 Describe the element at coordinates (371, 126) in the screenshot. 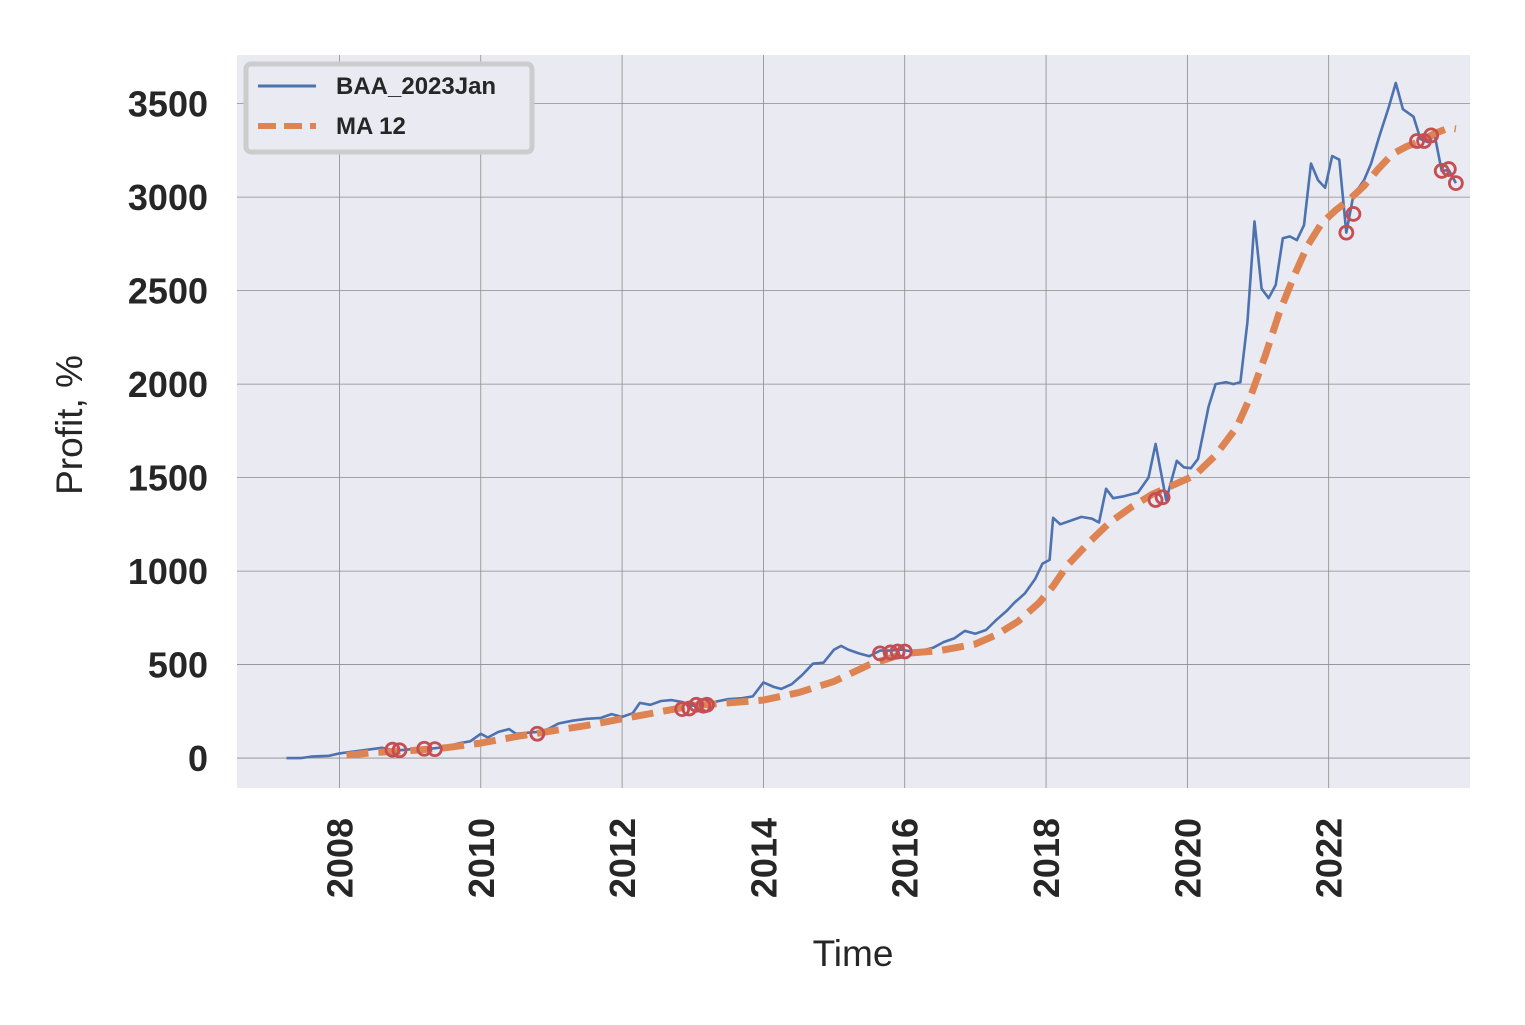

I see `legend-label-ma: MA 12` at that location.